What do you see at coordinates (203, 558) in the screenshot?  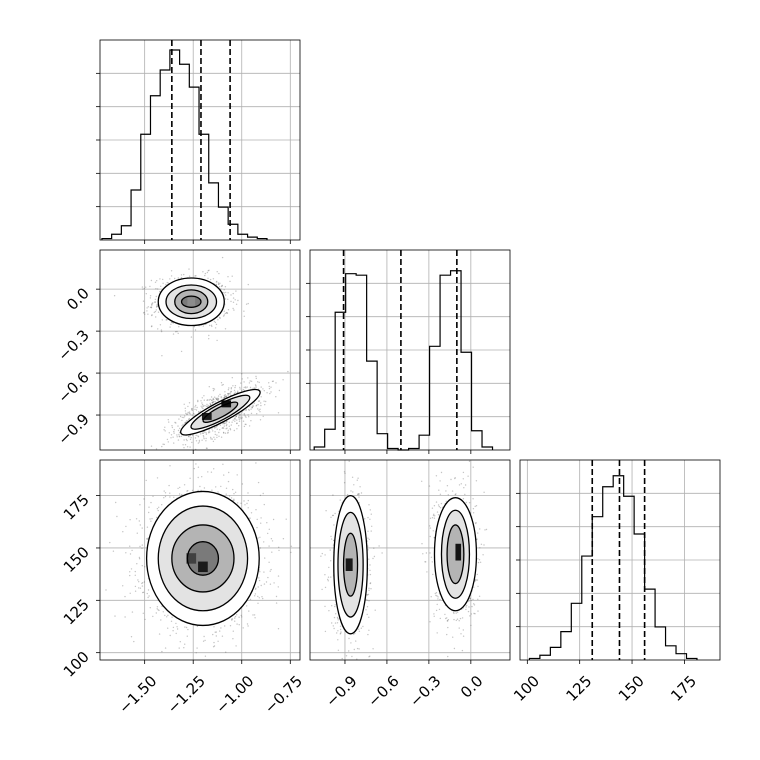 I see `contour-line` at bounding box center [203, 558].